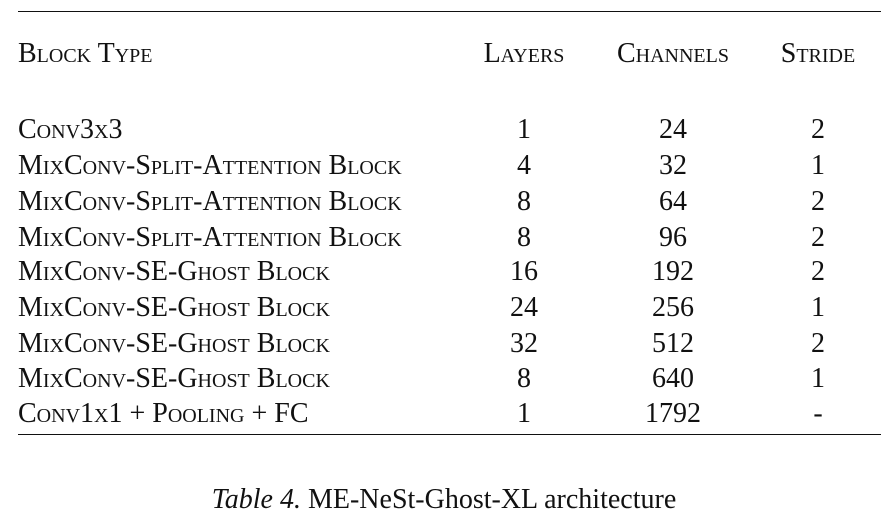 This screenshot has width=888, height=530. Describe the element at coordinates (70, 129) in the screenshot. I see `row-0-block-type: Conv3x3` at that location.